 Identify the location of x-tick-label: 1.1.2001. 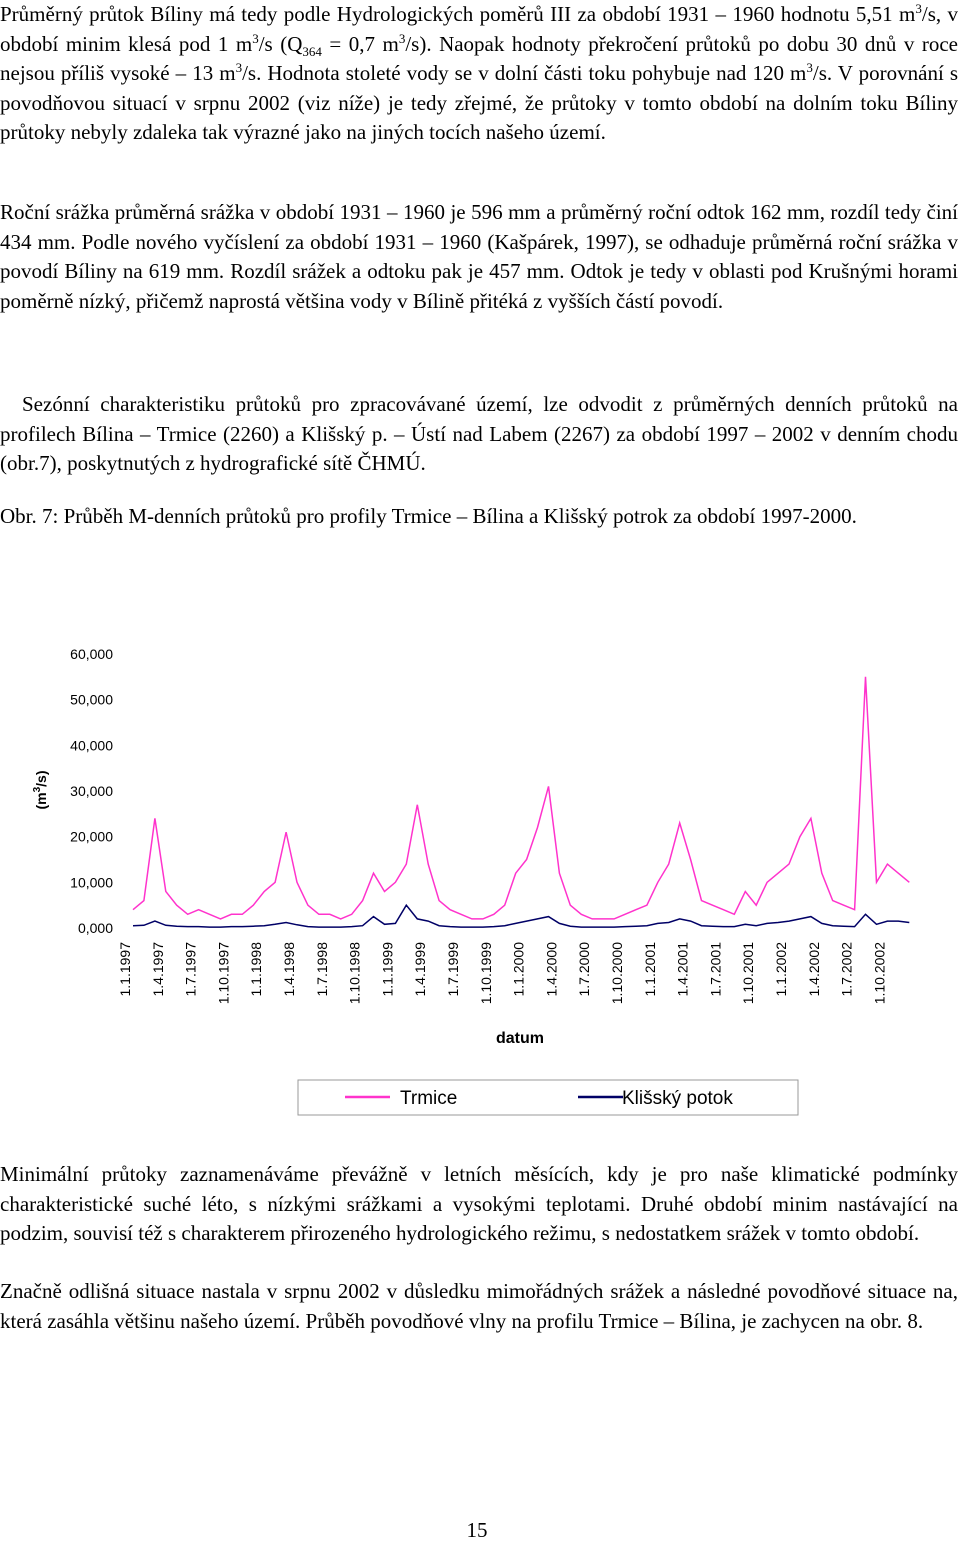
(650, 969).